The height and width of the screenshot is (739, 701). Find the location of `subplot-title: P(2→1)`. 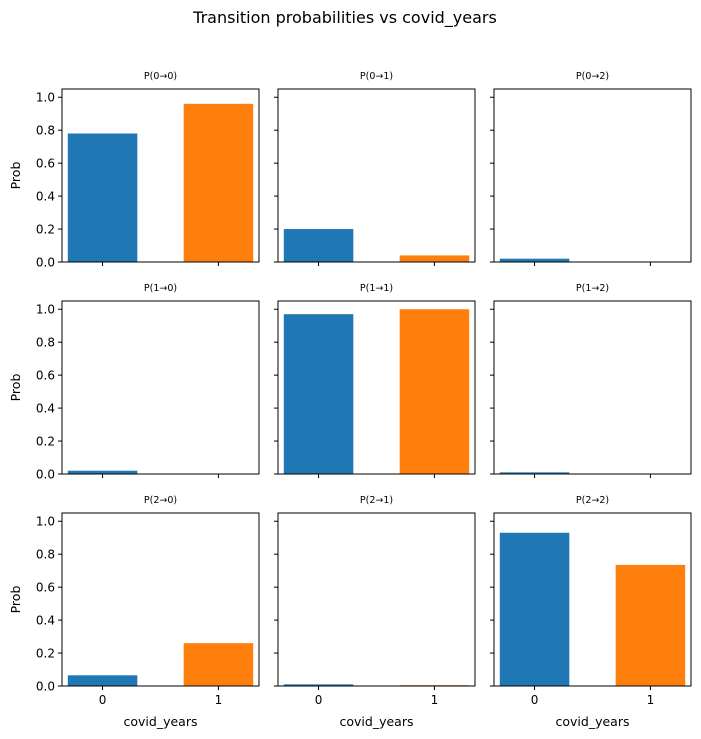

subplot-title: P(2→1) is located at coordinates (376, 500).